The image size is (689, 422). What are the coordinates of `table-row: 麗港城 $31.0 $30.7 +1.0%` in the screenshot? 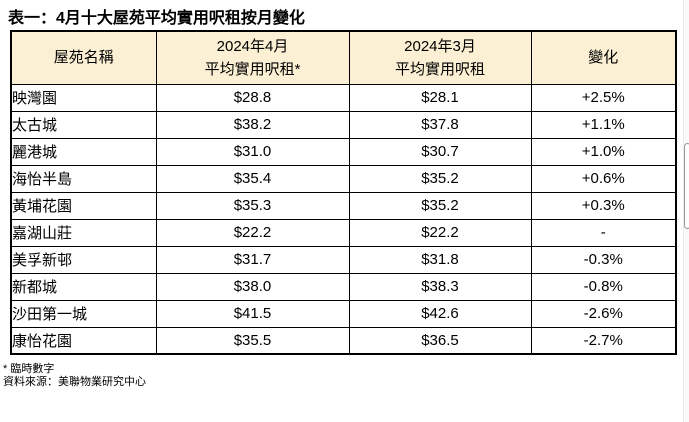 It's located at (343, 151).